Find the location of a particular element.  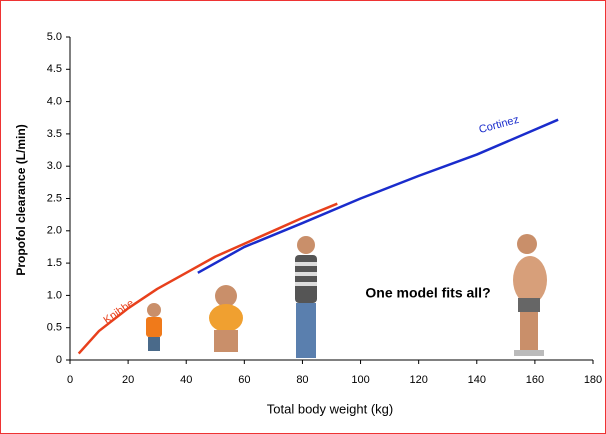

y-tick-label: 1.0 is located at coordinates (54, 295).